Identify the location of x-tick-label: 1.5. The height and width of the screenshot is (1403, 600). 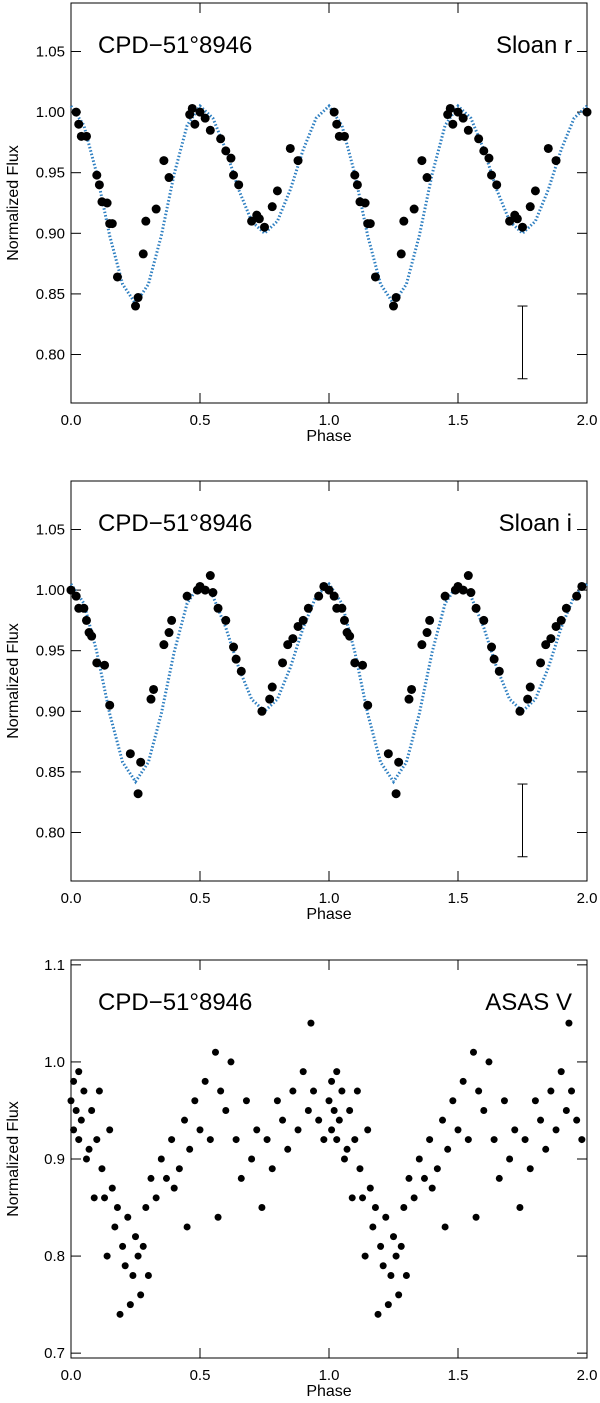
(458, 420).